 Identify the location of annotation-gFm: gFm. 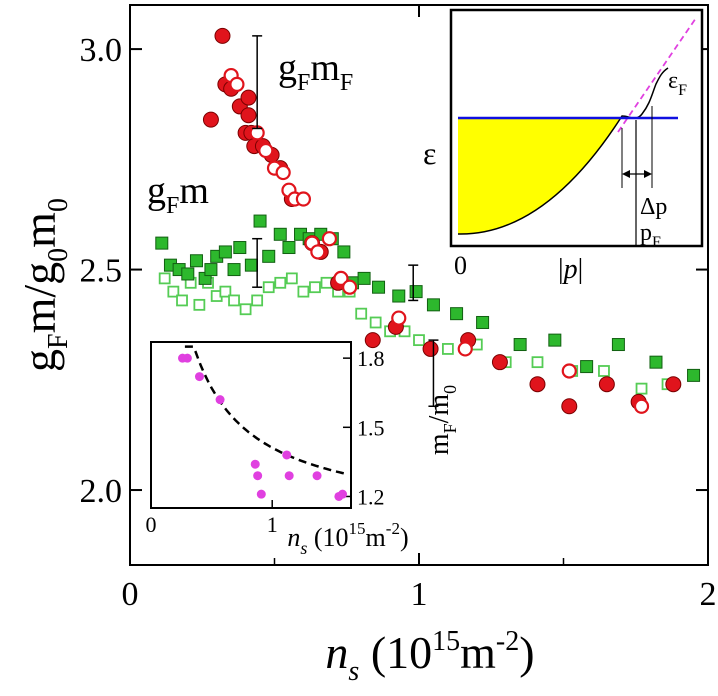
(178, 194).